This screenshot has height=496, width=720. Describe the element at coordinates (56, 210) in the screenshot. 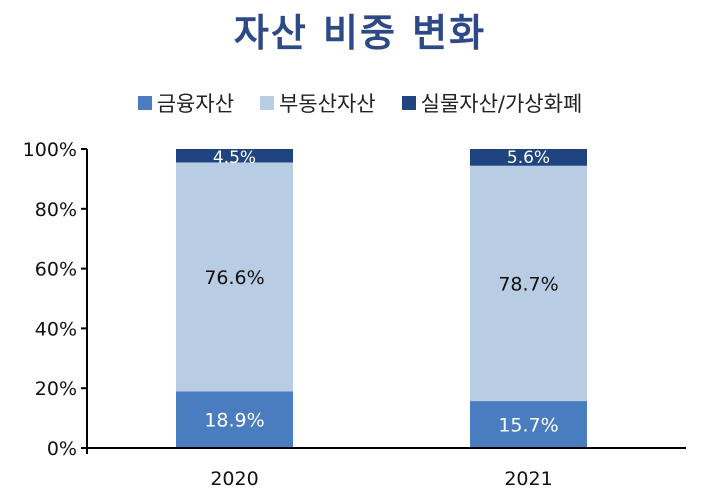

I see `y-tick-label: 80%` at that location.